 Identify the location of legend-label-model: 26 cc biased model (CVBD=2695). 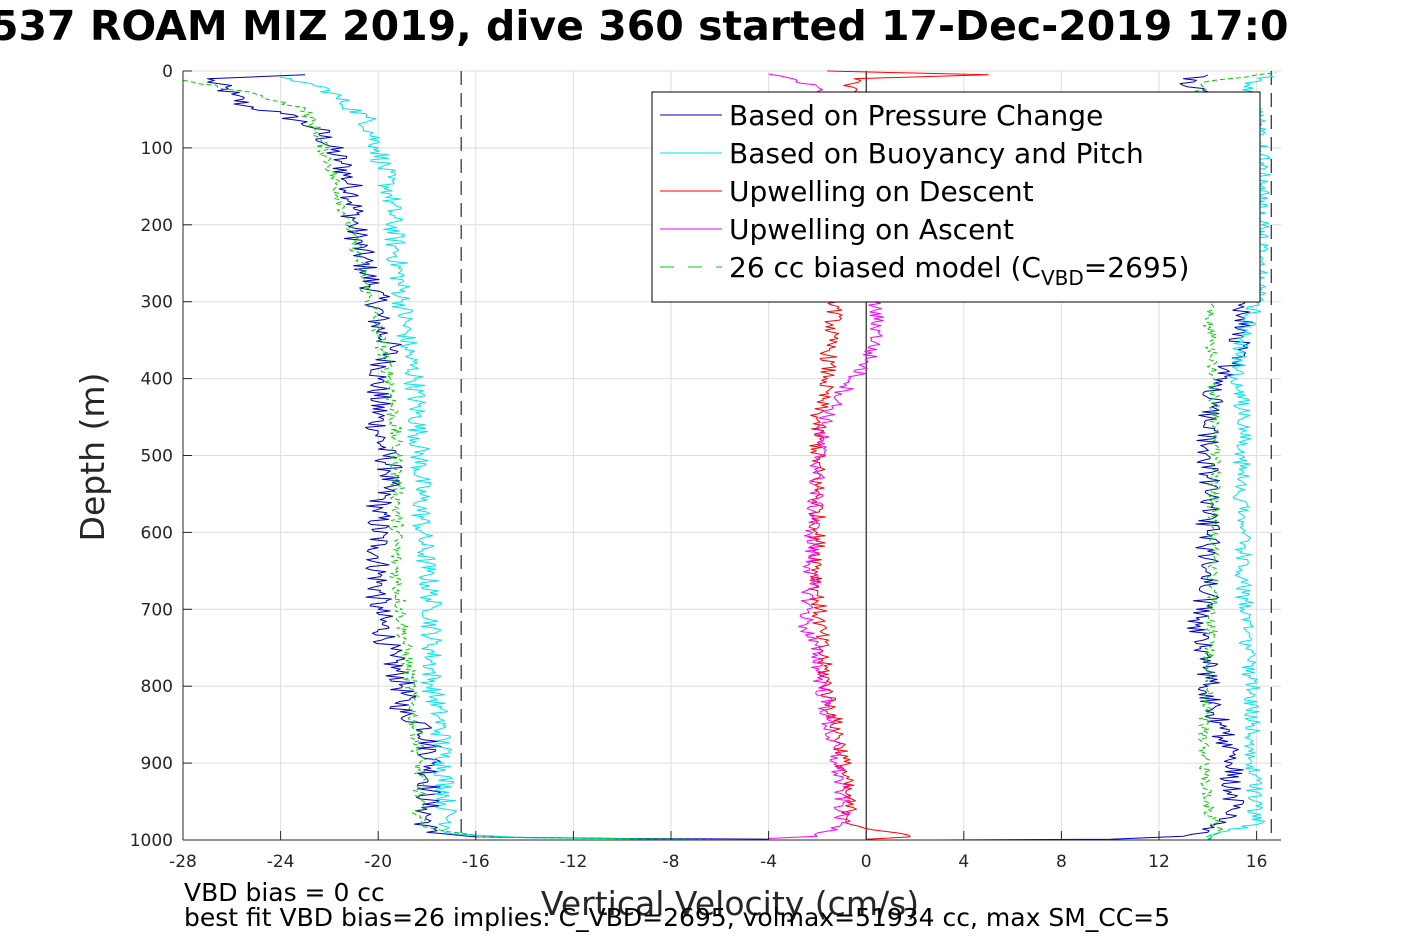
(959, 270).